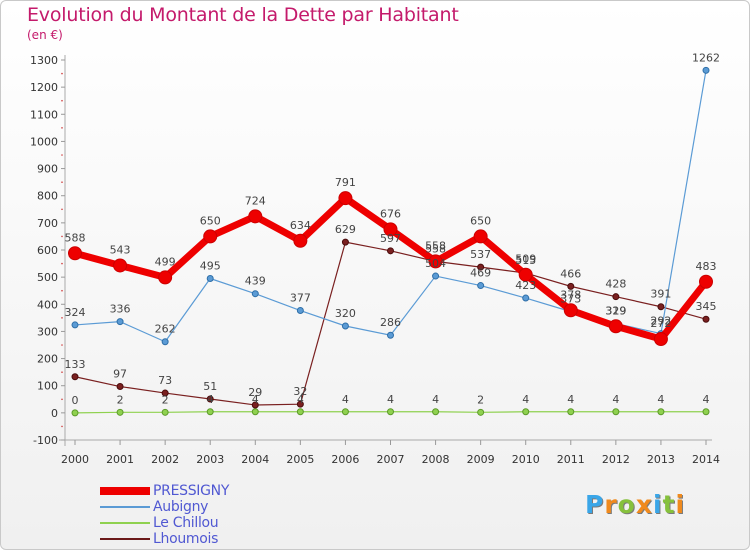 The height and width of the screenshot is (550, 750). What do you see at coordinates (345, 182) in the screenshot?
I see `data-label: 791` at bounding box center [345, 182].